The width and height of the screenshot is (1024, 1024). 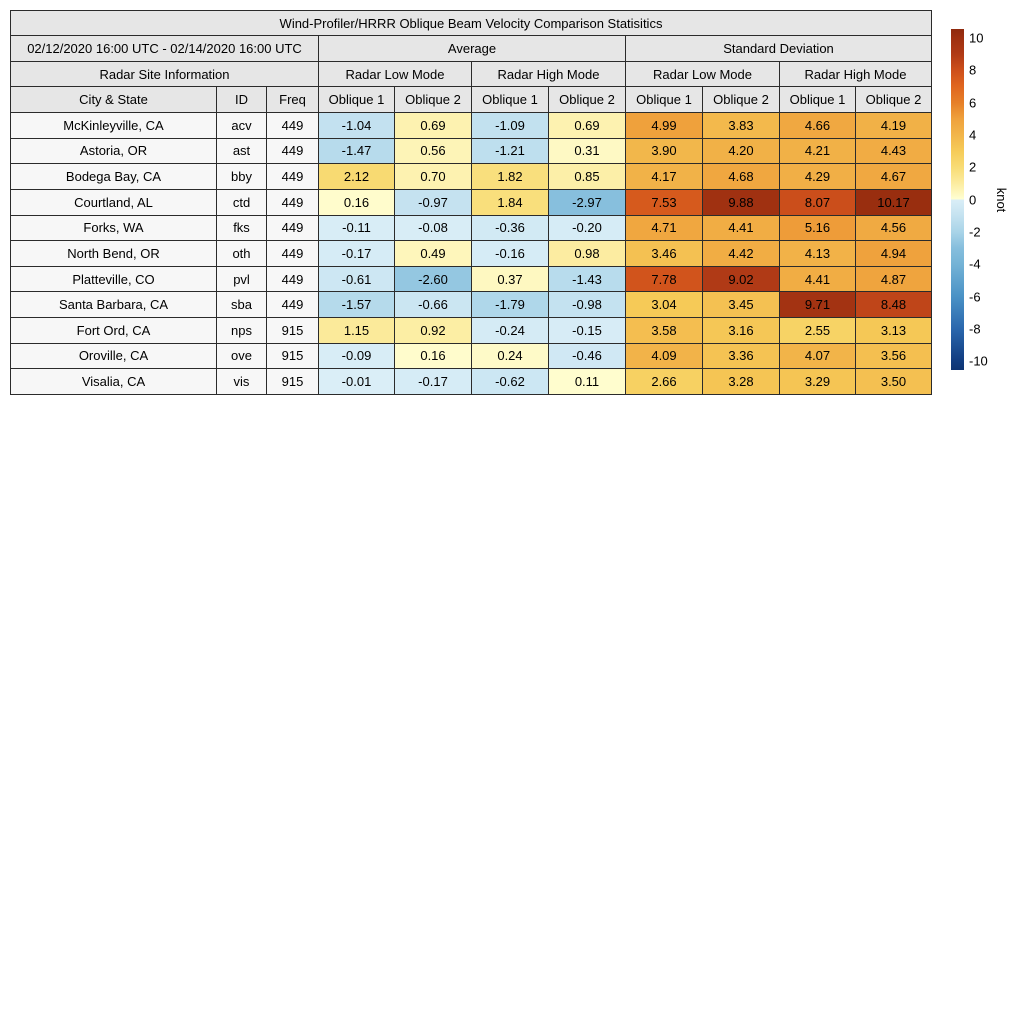 What do you see at coordinates (741, 304) in the screenshot?
I see `value-cell: 3.45` at bounding box center [741, 304].